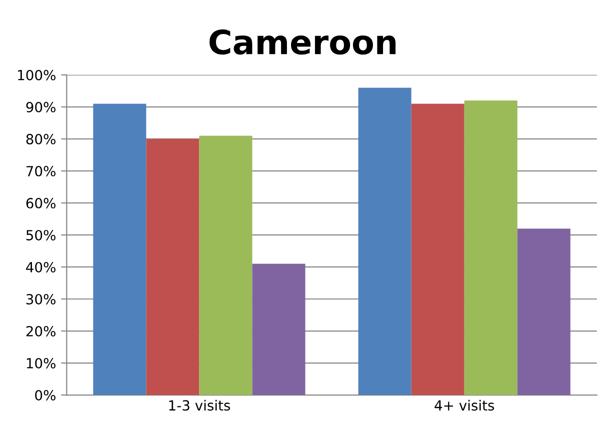 This screenshot has width=606, height=428. What do you see at coordinates (303, 42) in the screenshot?
I see `chart-title: Cameroon` at bounding box center [303, 42].